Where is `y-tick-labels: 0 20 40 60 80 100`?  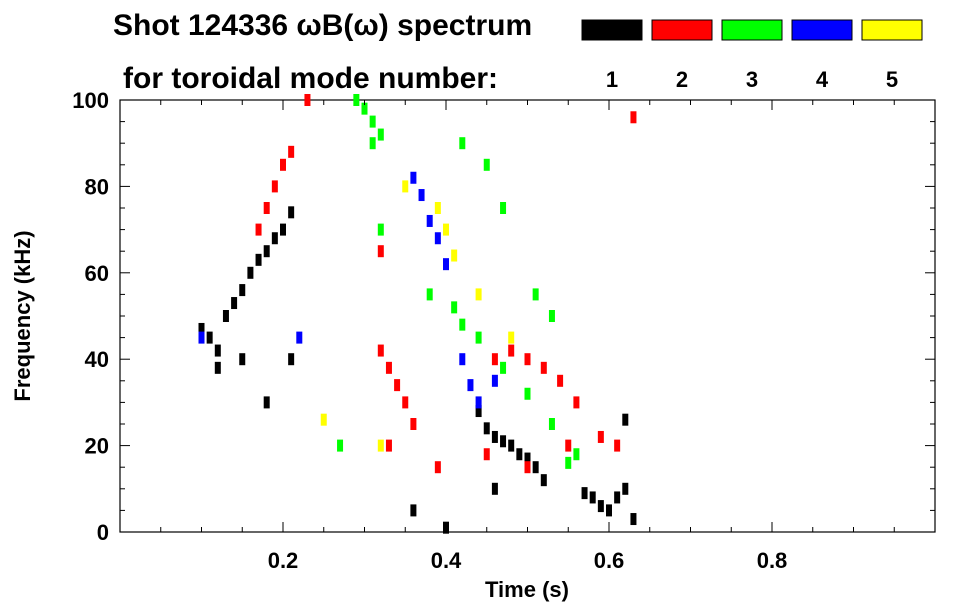 y-tick-labels: 0 20 40 60 80 100 is located at coordinates (90, 316).